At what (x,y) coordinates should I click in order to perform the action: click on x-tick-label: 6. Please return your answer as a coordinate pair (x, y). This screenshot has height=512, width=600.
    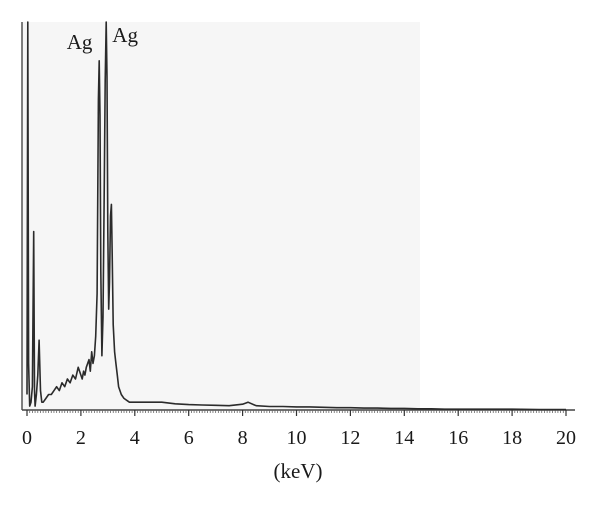
    Looking at the image, I should click on (189, 438).